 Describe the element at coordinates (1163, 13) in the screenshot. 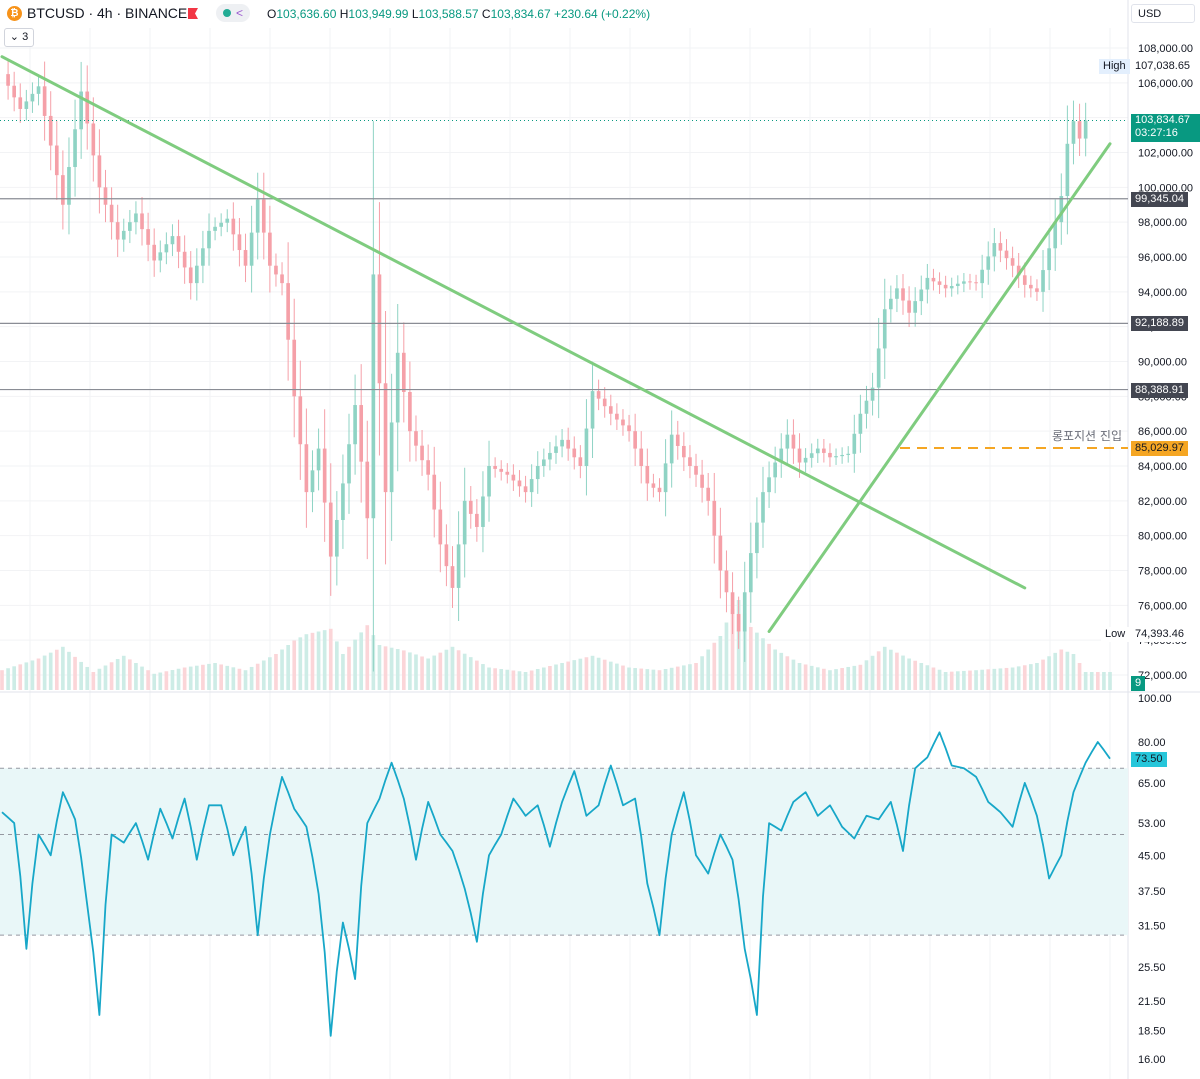

I see `currency-selector: USD` at that location.